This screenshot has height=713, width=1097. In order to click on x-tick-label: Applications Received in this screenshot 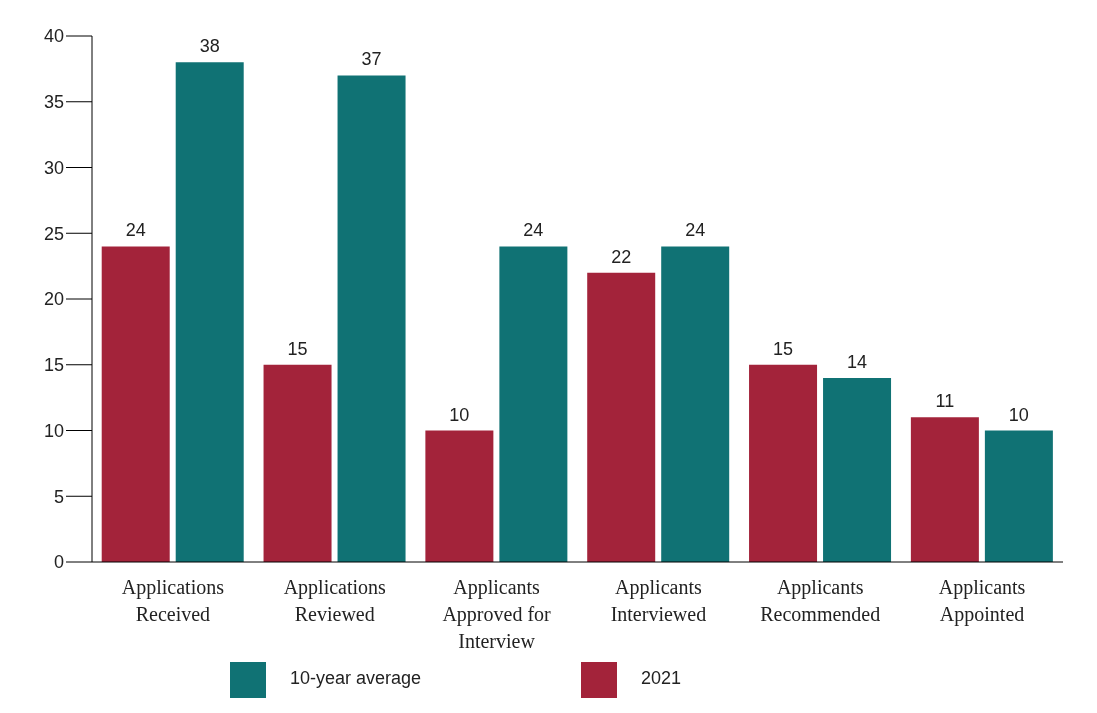, I will do `click(173, 600)`.